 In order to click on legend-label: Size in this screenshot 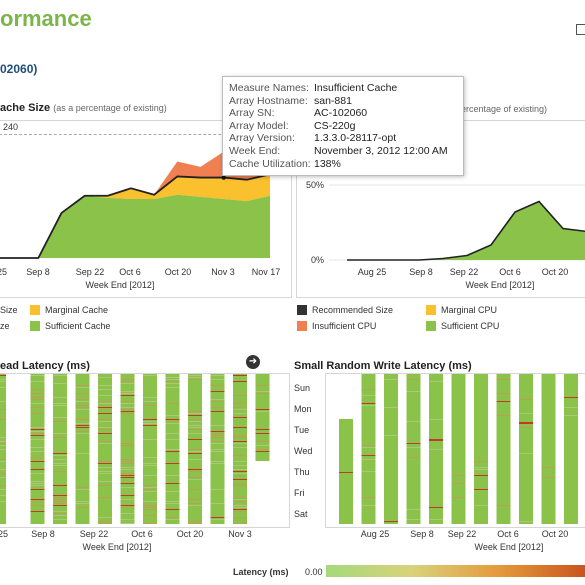, I will do `click(9, 310)`.